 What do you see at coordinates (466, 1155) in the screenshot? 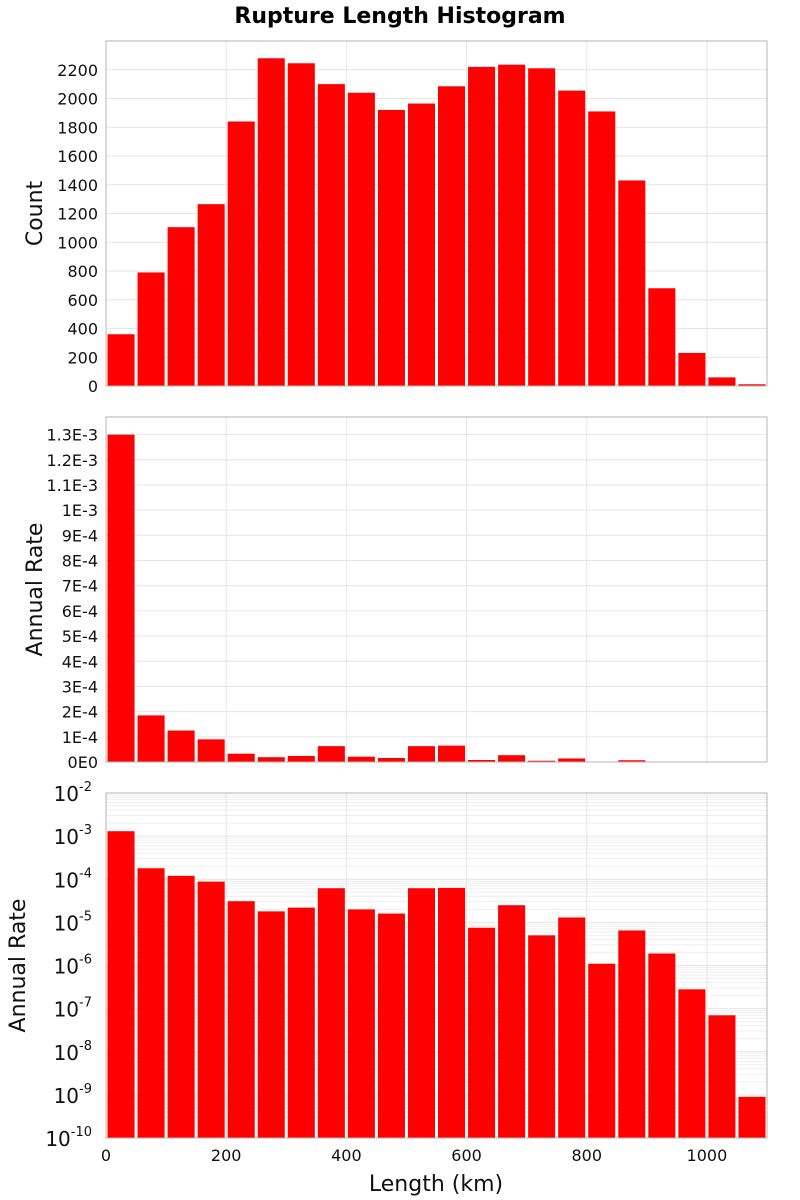
I see `x-tick-label: 600` at bounding box center [466, 1155].